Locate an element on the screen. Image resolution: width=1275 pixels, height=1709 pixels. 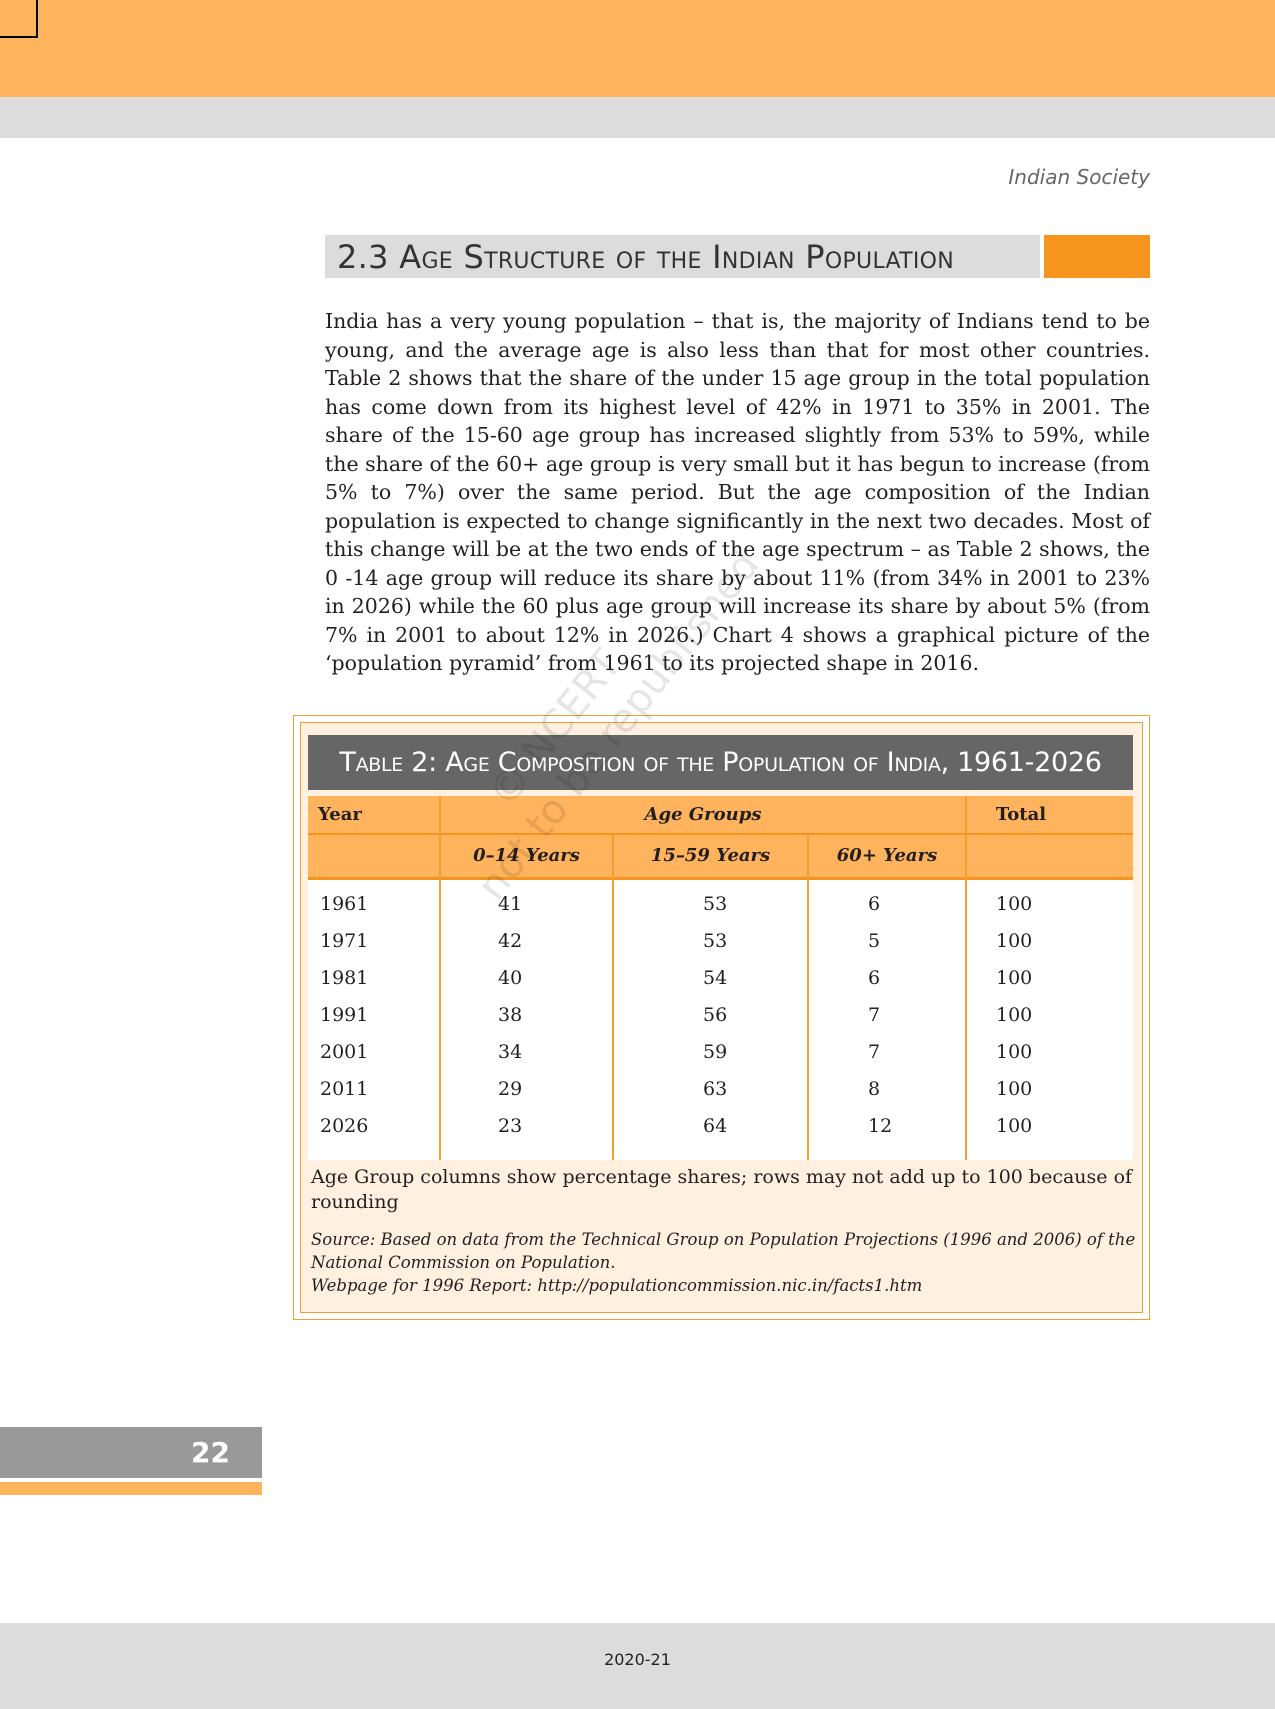
header-age-groups: Age Groups is located at coordinates (703, 814).